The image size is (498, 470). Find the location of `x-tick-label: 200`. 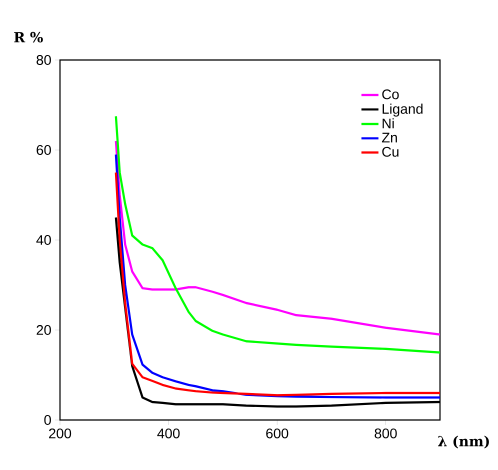

x-tick-label: 200 is located at coordinates (60, 433).